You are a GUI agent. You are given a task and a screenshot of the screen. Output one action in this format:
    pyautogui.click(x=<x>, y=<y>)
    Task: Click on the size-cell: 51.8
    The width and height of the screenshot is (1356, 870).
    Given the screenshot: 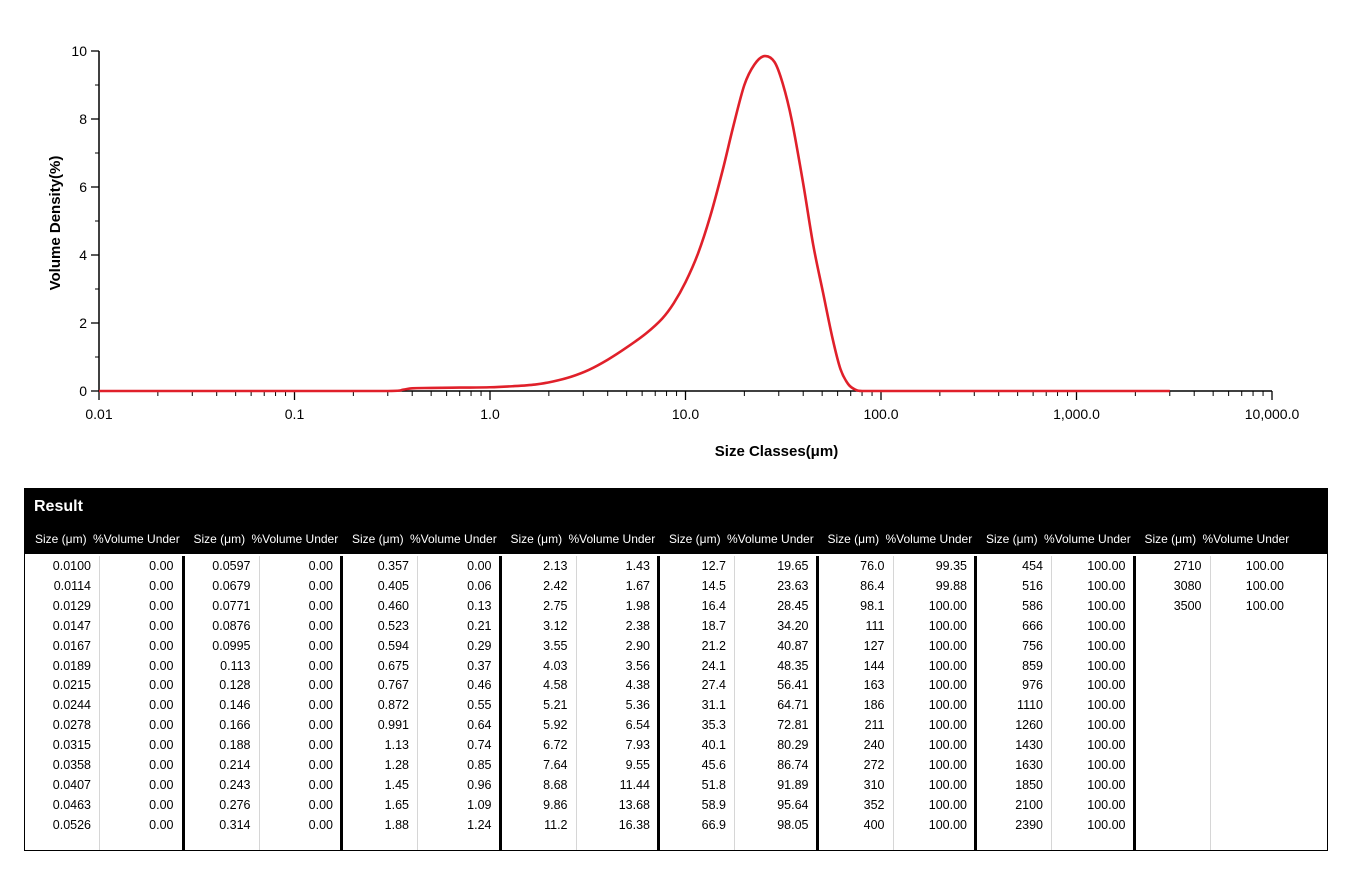 What is the action you would take?
    pyautogui.click(x=713, y=784)
    